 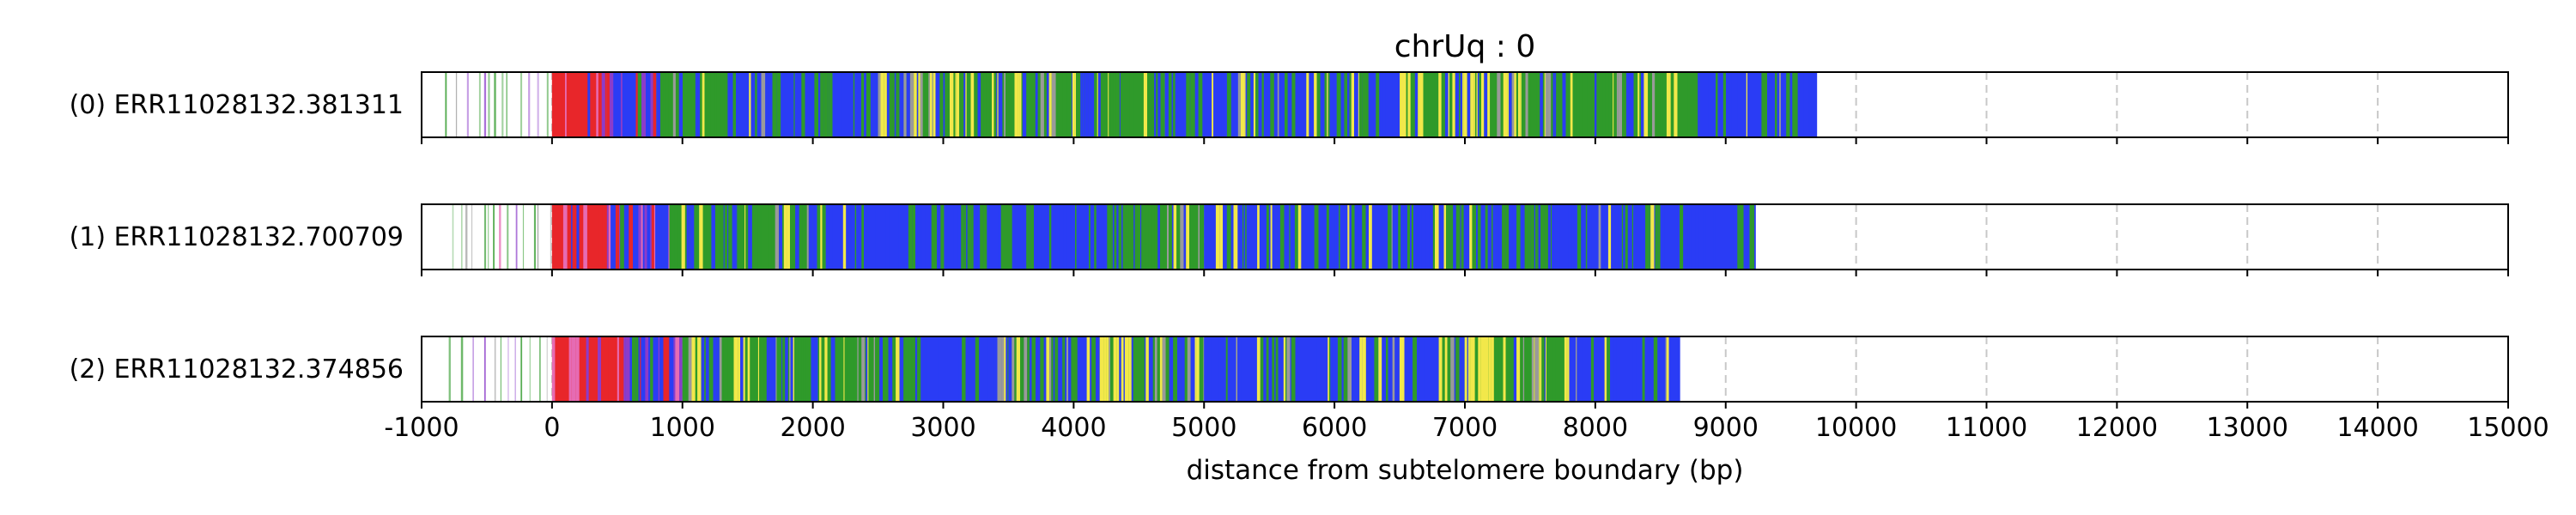 What do you see at coordinates (2377, 428) in the screenshot?
I see `x-tick-label: 14000` at bounding box center [2377, 428].